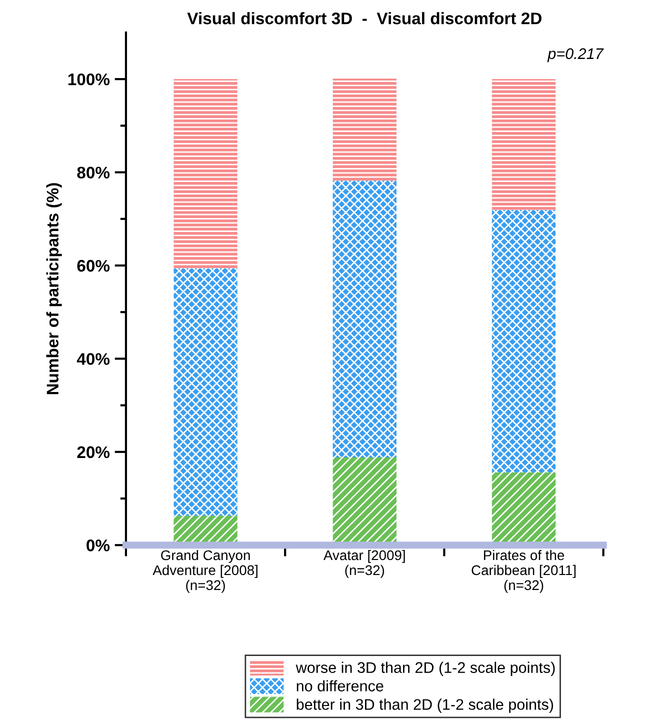  Describe the element at coordinates (93, 359) in the screenshot. I see `y-tick-label: 40%` at that location.